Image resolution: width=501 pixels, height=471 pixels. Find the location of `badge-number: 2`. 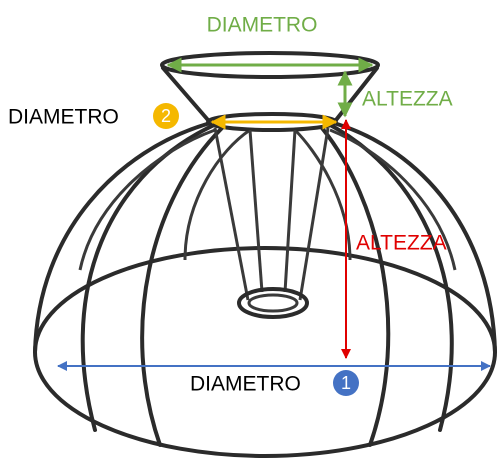

badge-number: 2 is located at coordinates (166, 116).